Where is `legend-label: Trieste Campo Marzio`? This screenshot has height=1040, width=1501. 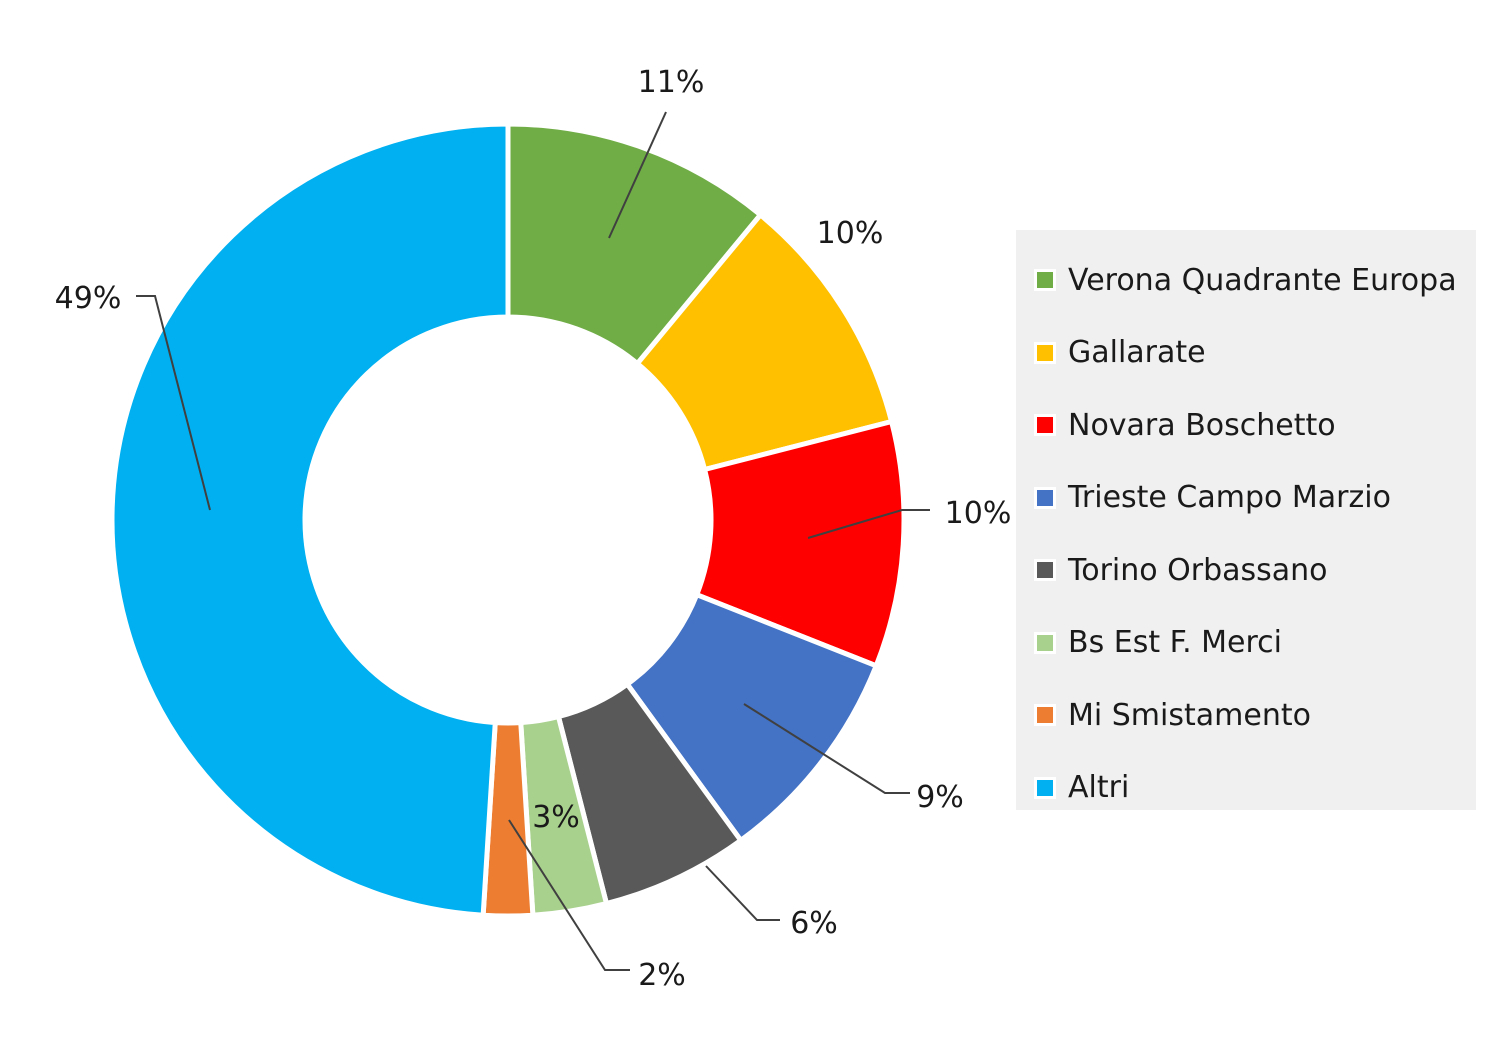
legend-label: Trieste Campo Marzio is located at coordinates (1229, 498).